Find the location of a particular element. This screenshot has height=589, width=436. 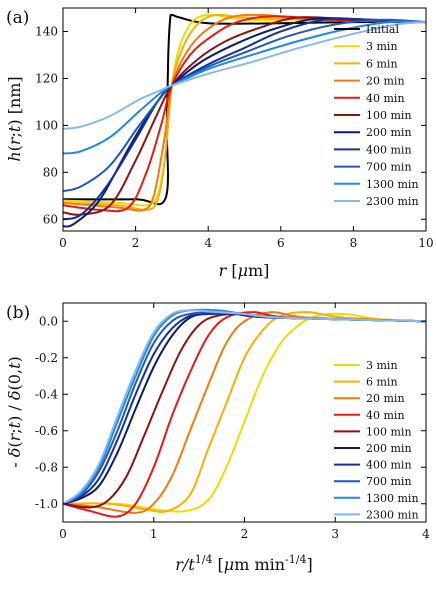

x-axis-label: r/t1/4 [μm min-1/4] is located at coordinates (243, 563).